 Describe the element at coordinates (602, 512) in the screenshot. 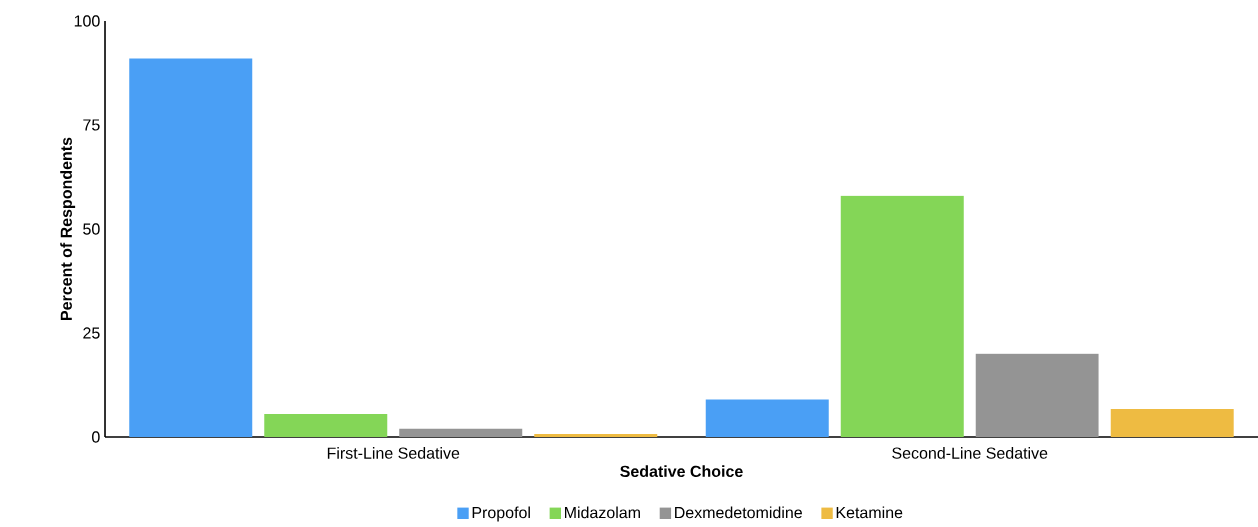

I see `legend-label: Midazolam` at that location.